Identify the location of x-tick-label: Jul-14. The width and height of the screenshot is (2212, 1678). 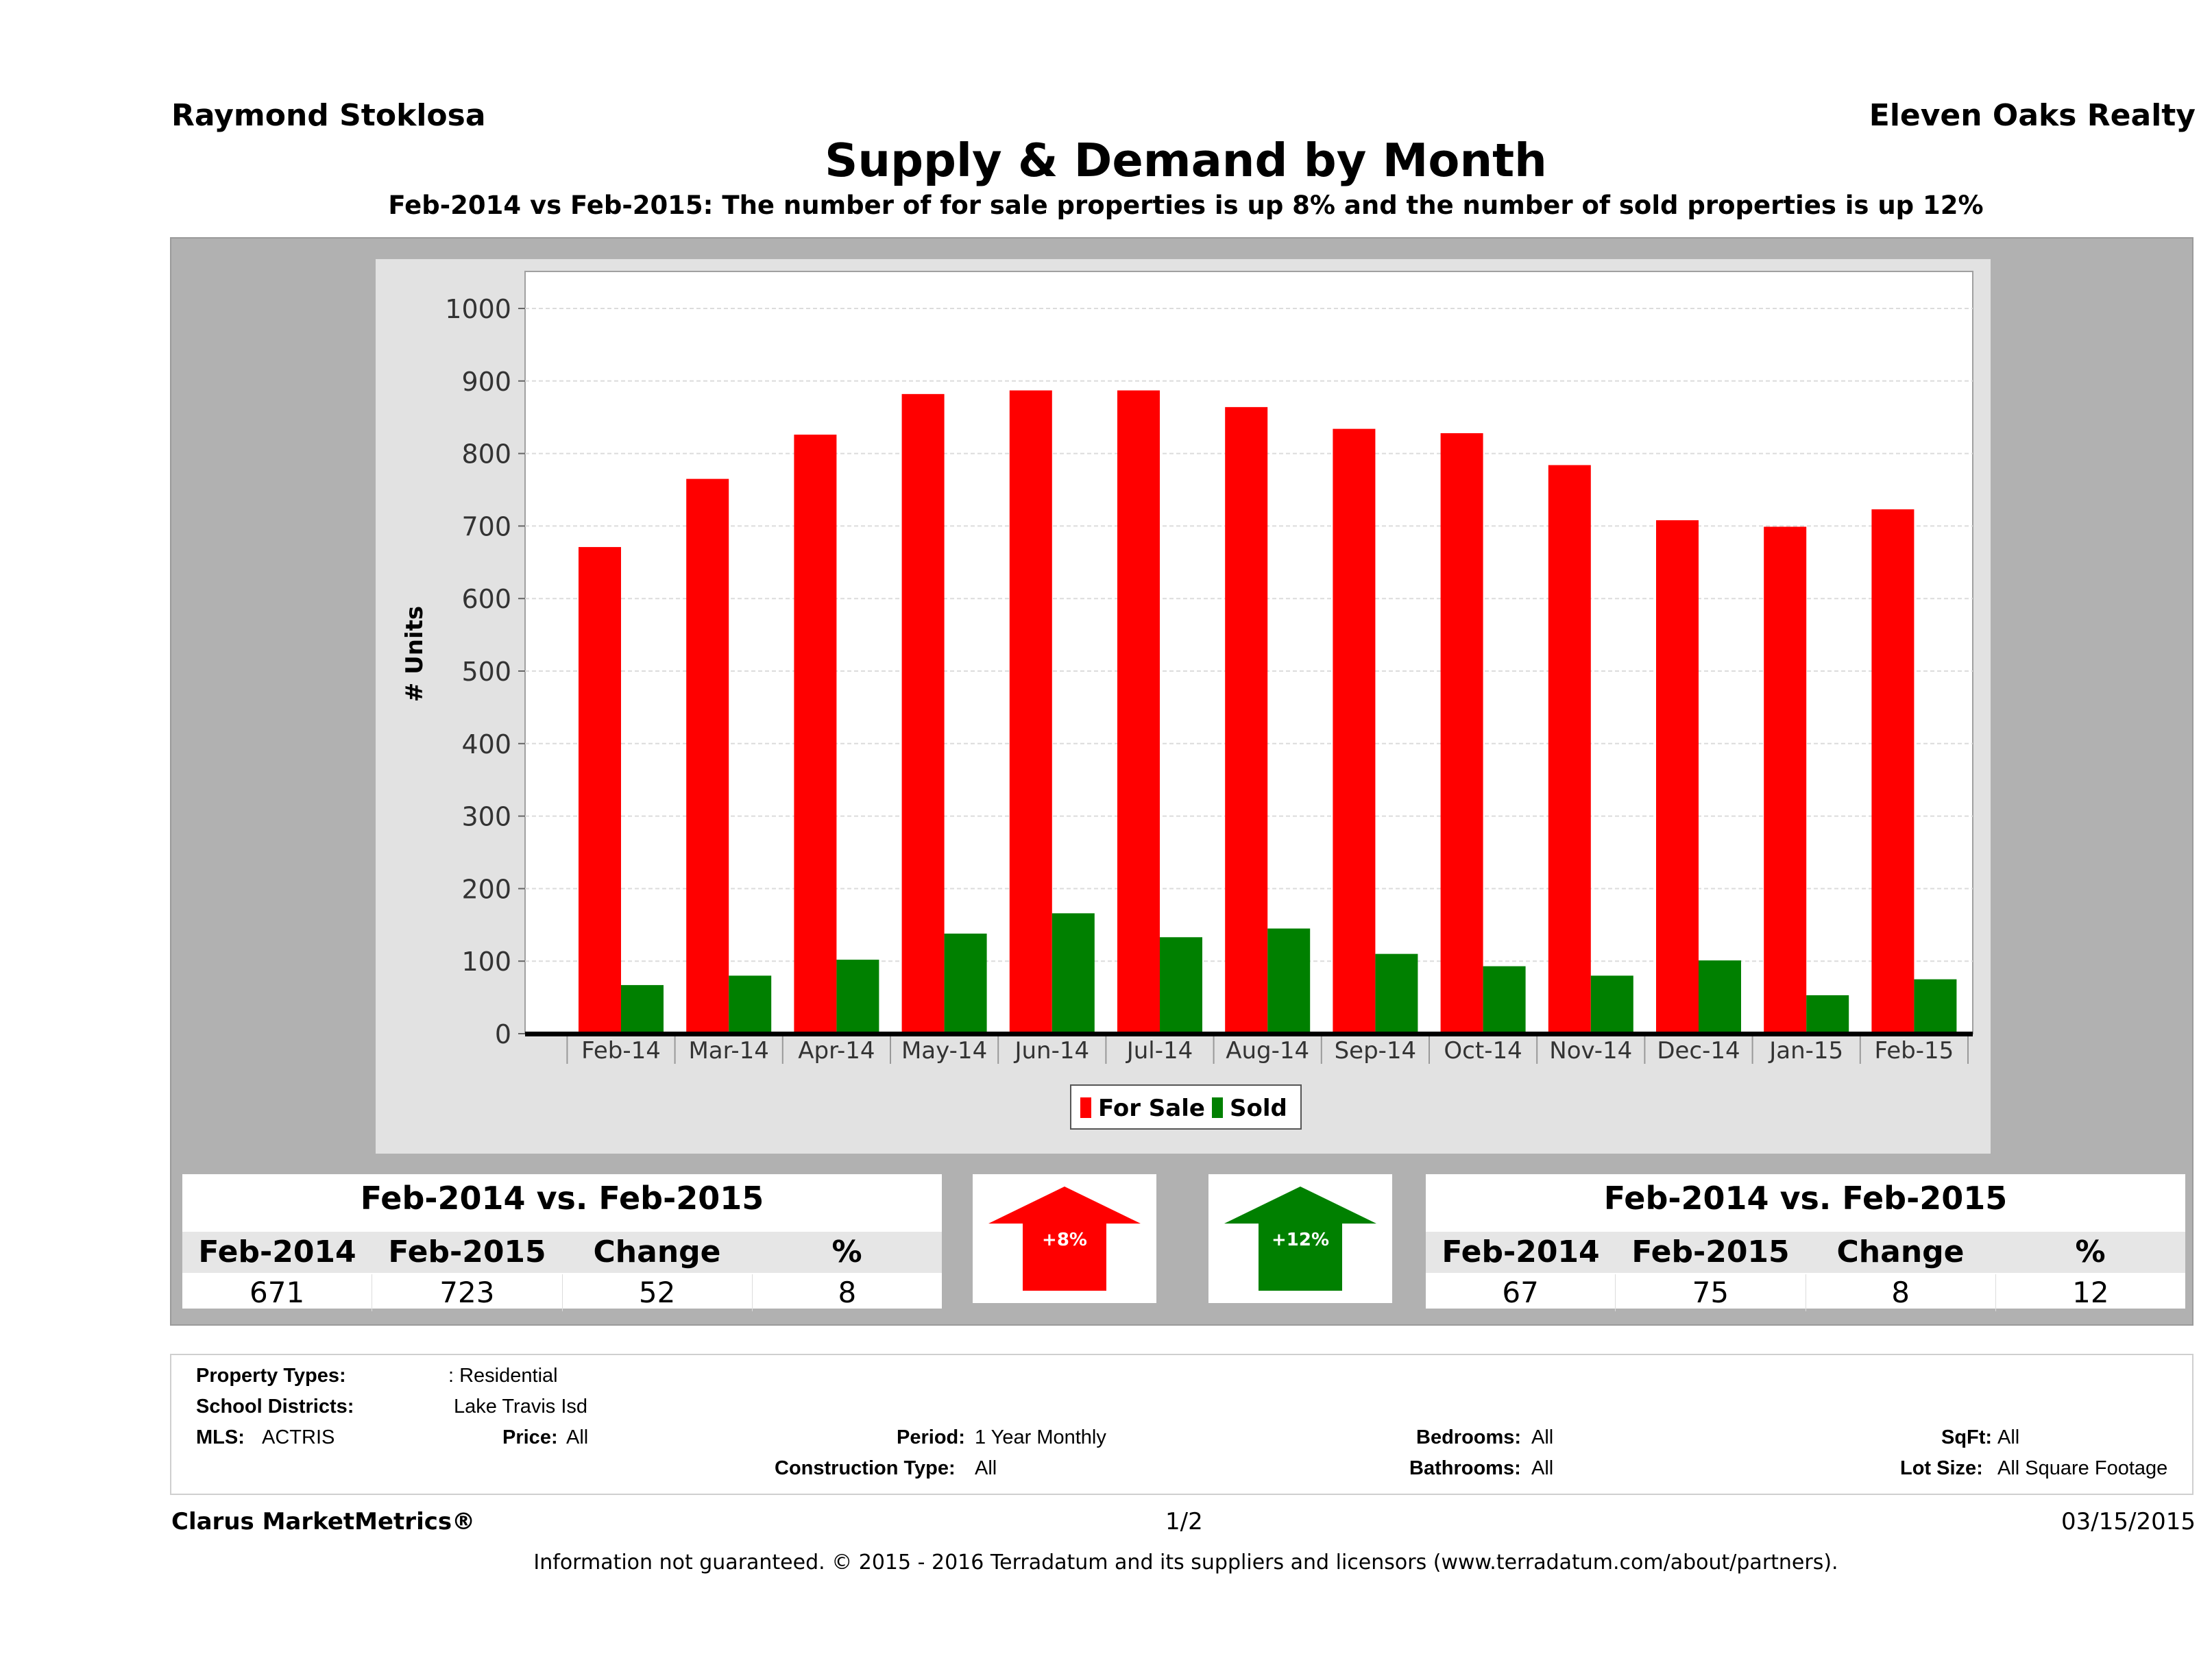
(1159, 1051).